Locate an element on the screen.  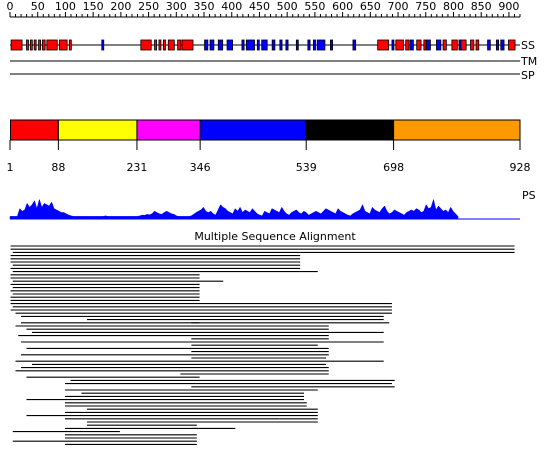
psipred-profile is located at coordinates (264, 209).